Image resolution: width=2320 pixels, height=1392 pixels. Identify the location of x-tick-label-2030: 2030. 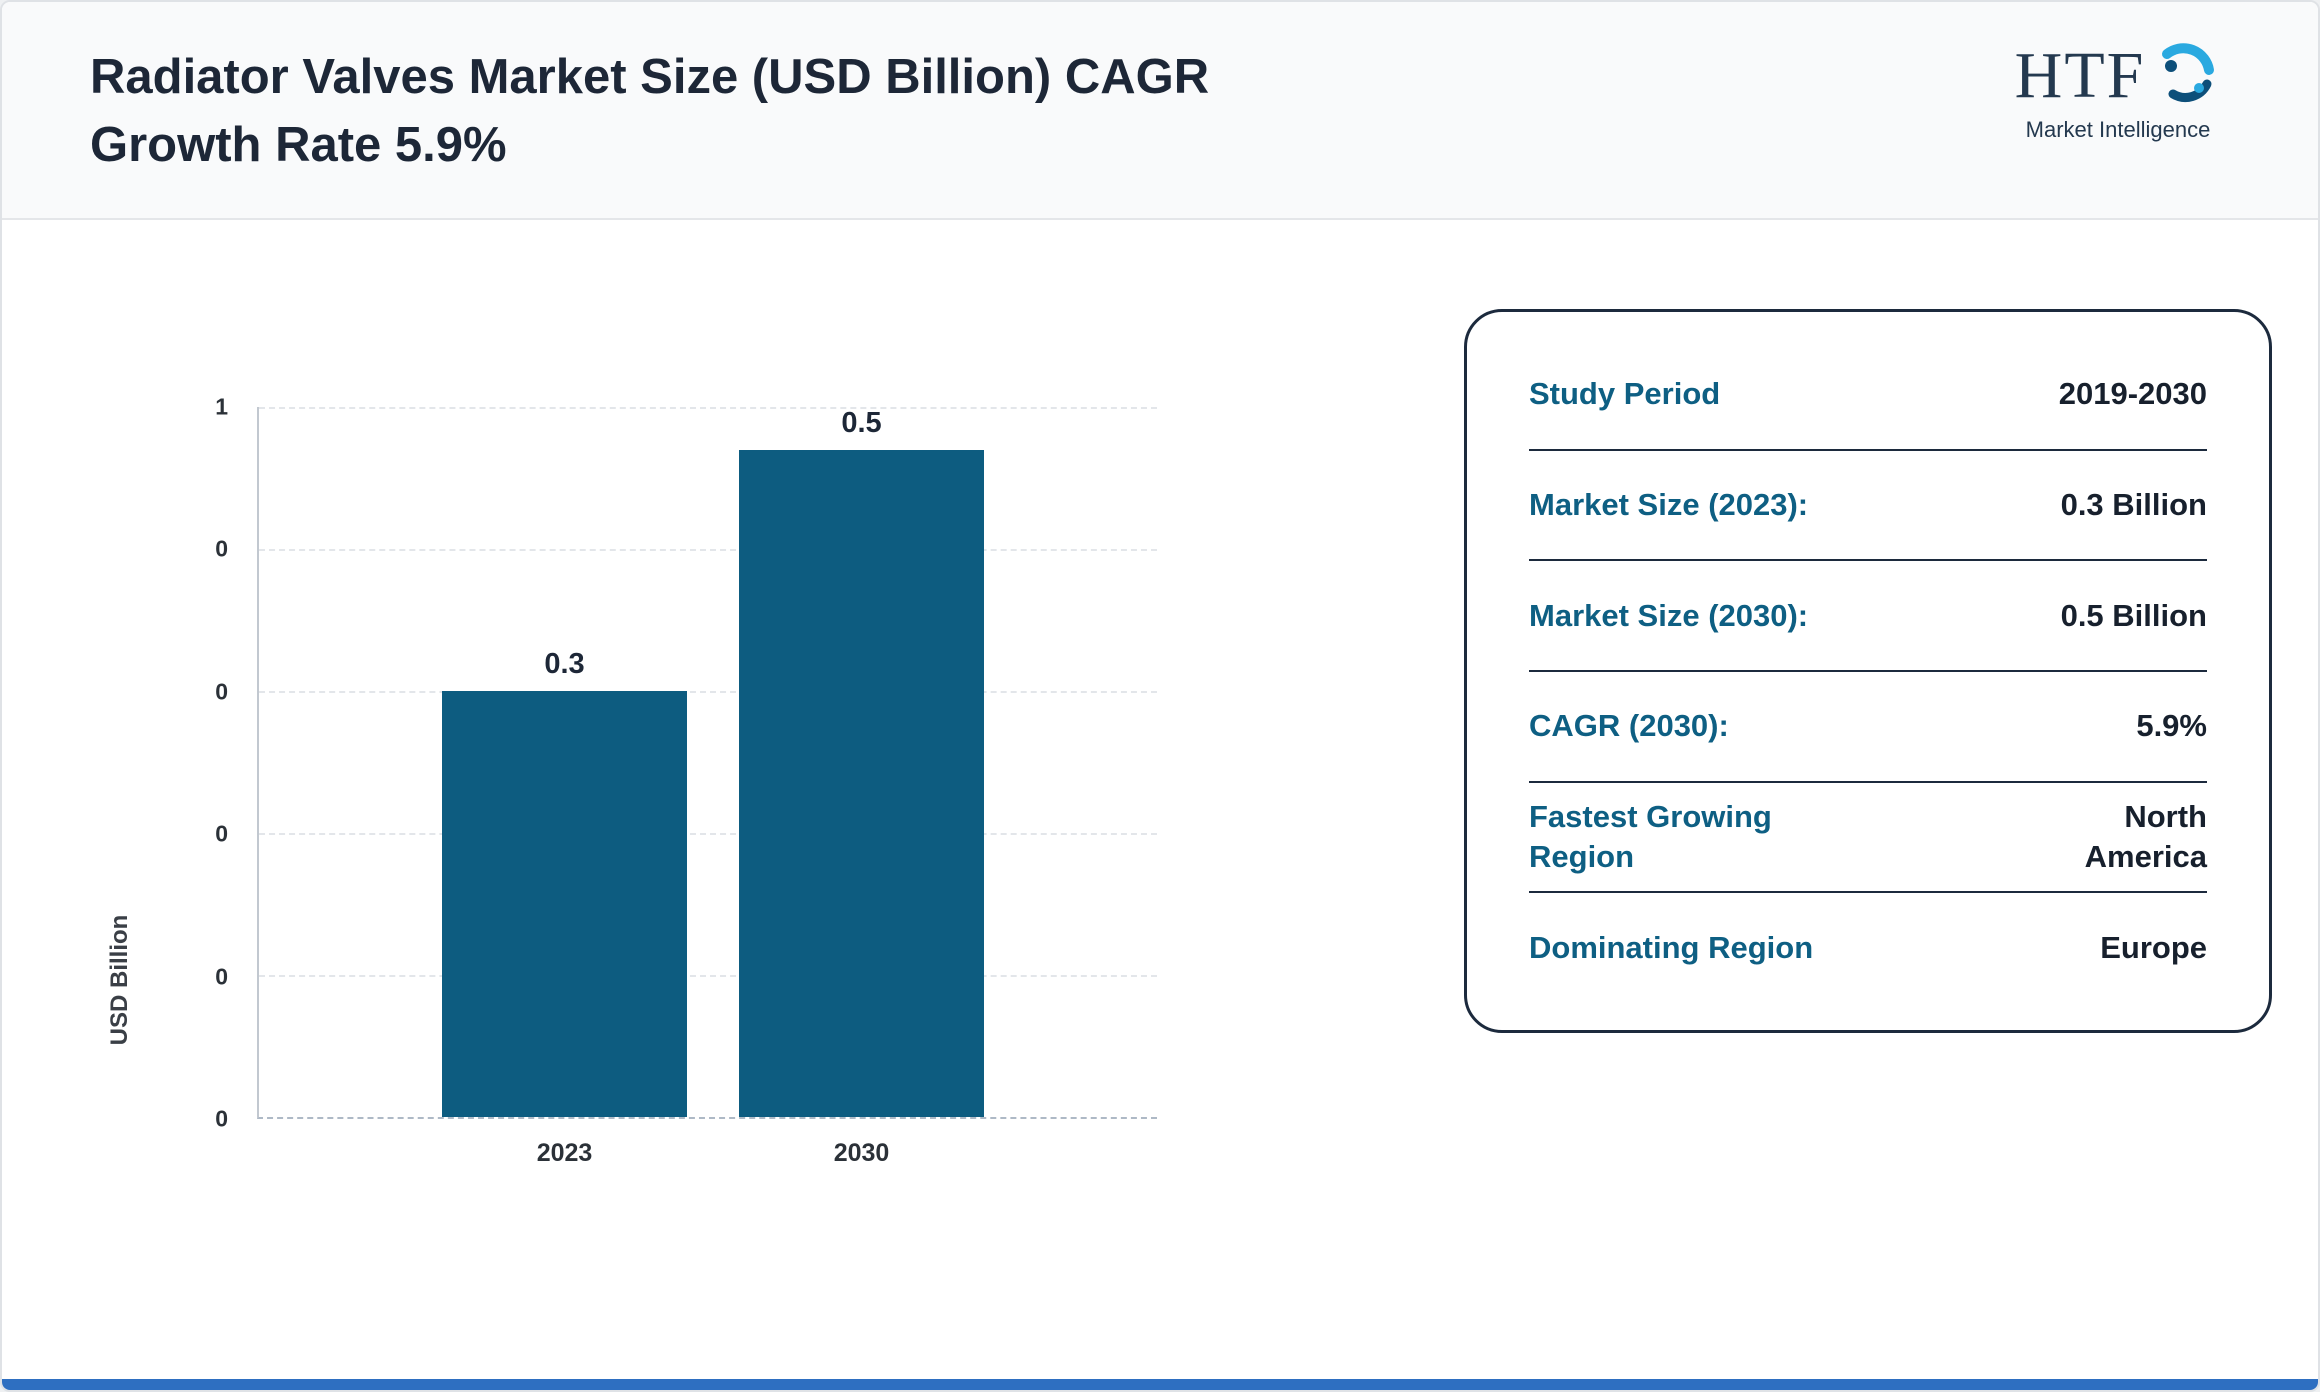
(861, 1153).